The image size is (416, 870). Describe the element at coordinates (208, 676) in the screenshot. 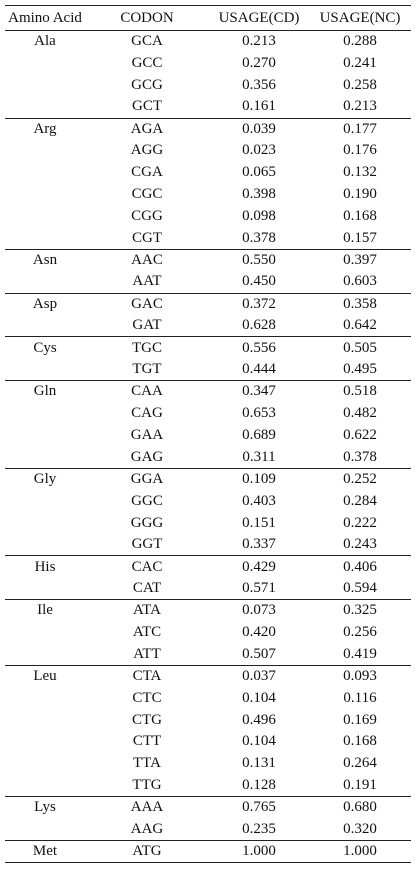

I see `table-row: Leu CTA 0.037 0.093` at that location.